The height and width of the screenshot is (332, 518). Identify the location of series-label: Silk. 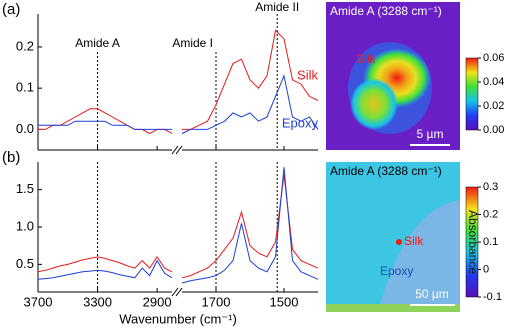
(307, 74).